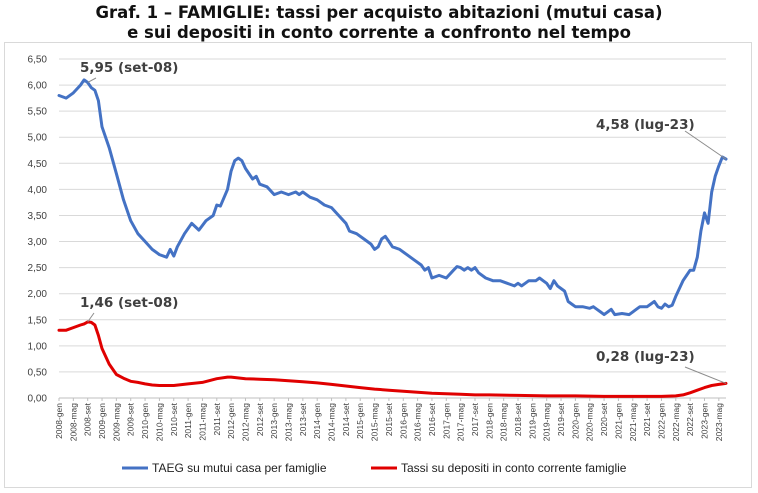 The width and height of the screenshot is (758, 493). Describe the element at coordinates (38, 164) in the screenshot. I see `y-tick-label: 4,50` at that location.